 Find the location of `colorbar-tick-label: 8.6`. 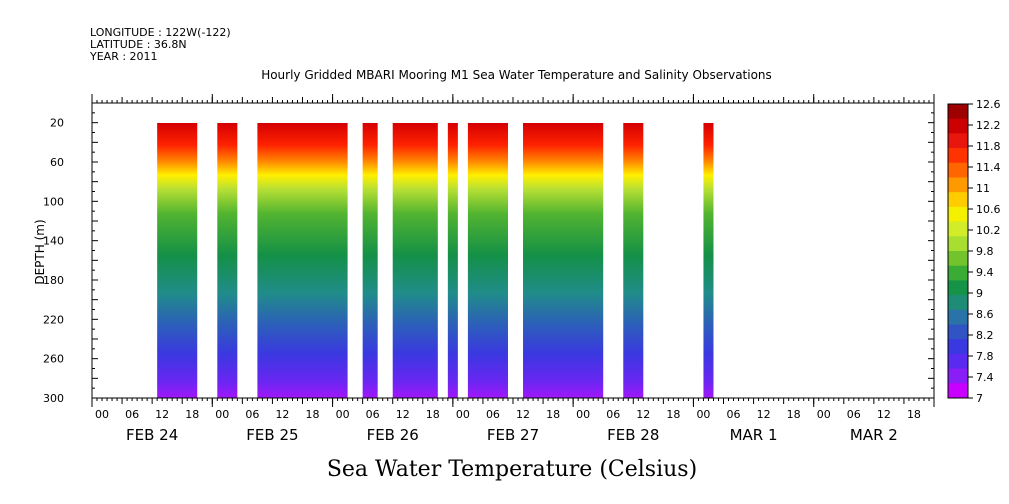

colorbar-tick-label: 8.6 is located at coordinates (985, 314).